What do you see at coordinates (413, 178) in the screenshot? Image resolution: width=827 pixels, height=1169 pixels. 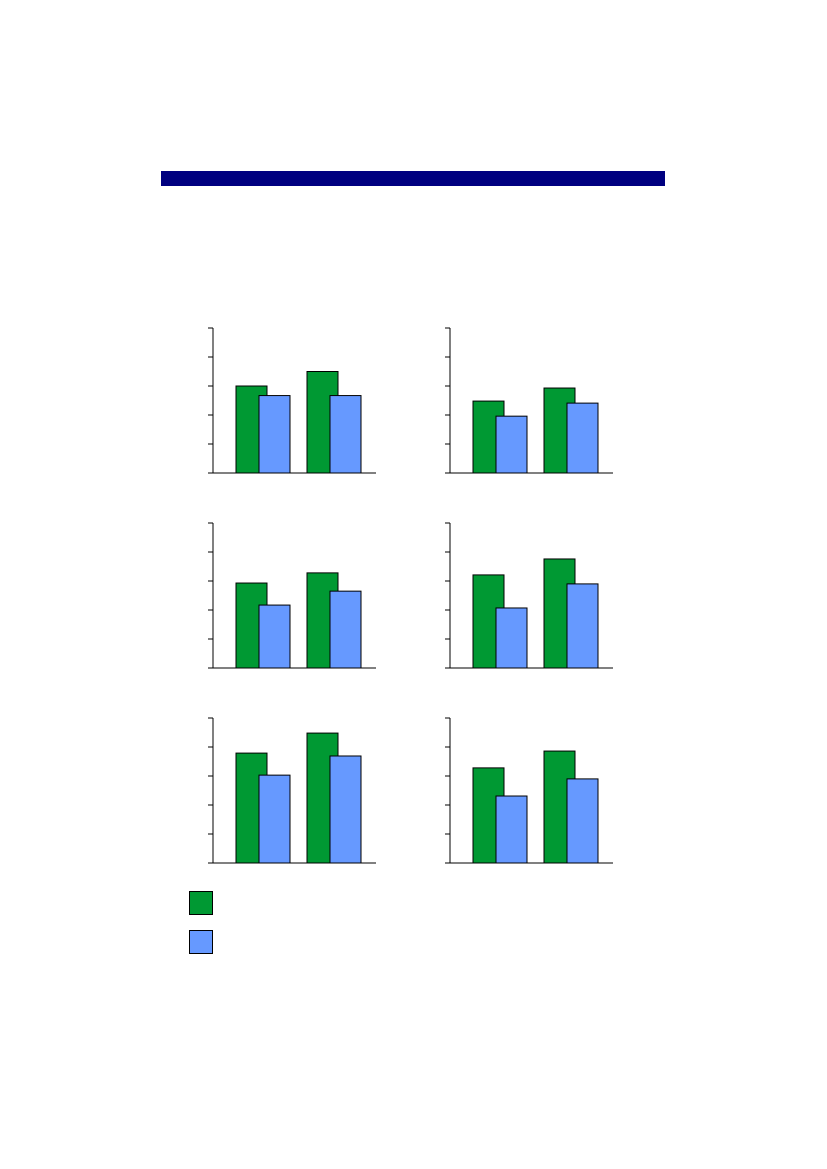 I see `header-bar` at bounding box center [413, 178].